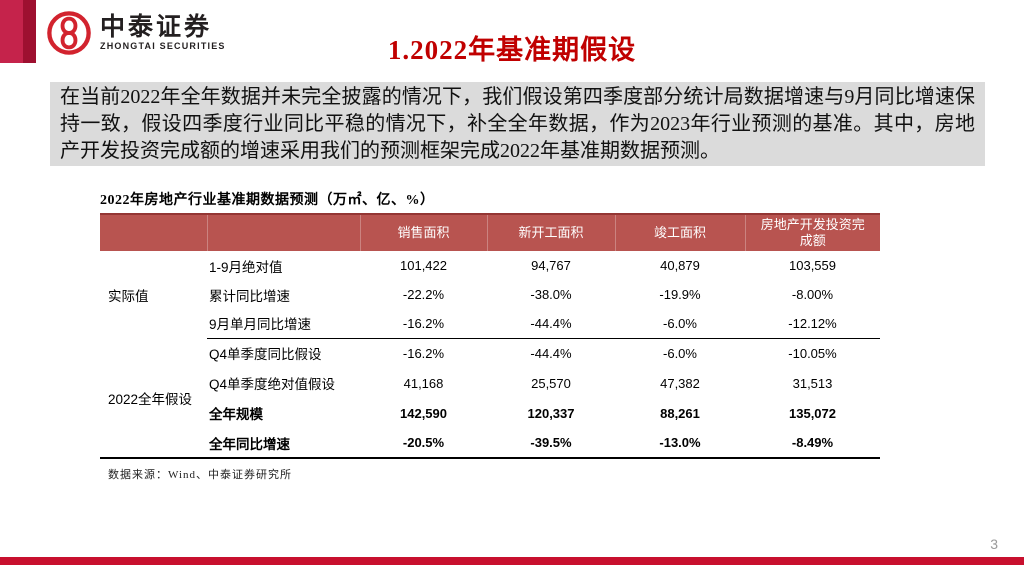 The image size is (1024, 576). I want to click on table-cell: 41,168, so click(423, 383).